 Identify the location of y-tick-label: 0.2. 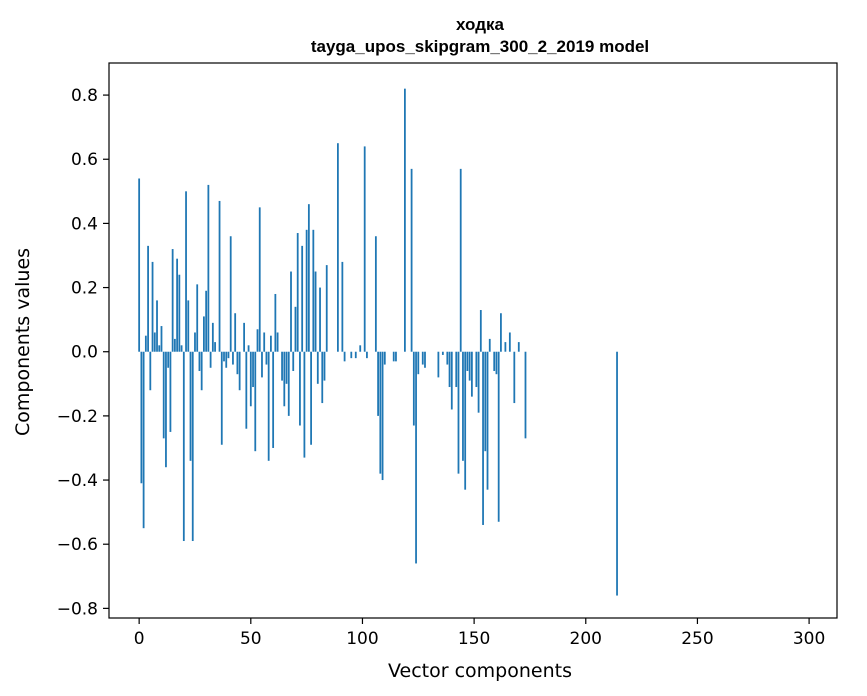
(84, 289).